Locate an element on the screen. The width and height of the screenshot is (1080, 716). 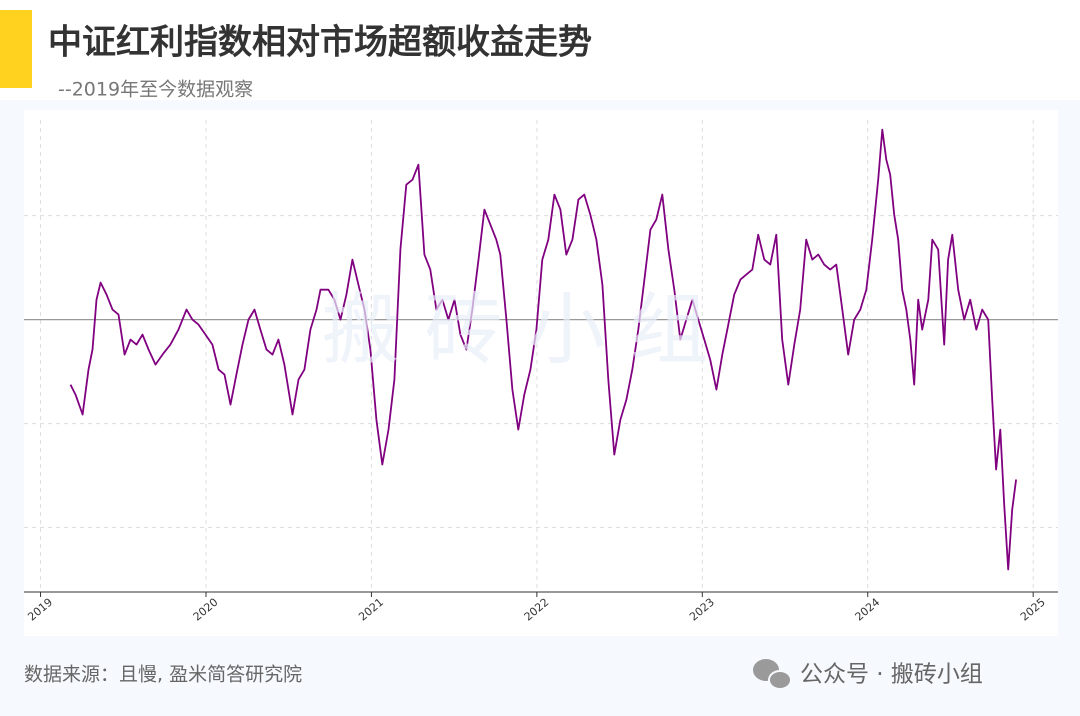
watermark: 搬 砖 小 组 is located at coordinates (515, 330).